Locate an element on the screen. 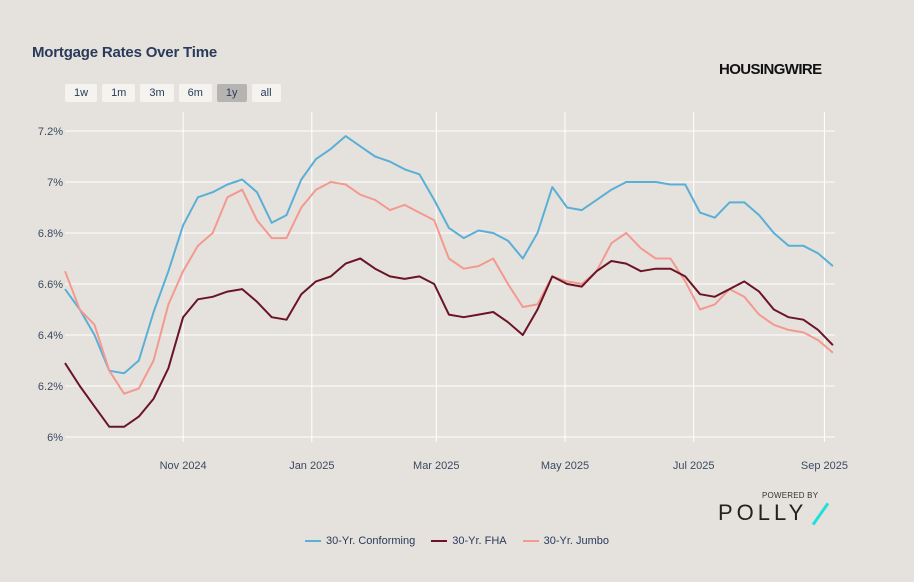 The height and width of the screenshot is (582, 914). x-tick-label: Mar 2025 is located at coordinates (436, 466).